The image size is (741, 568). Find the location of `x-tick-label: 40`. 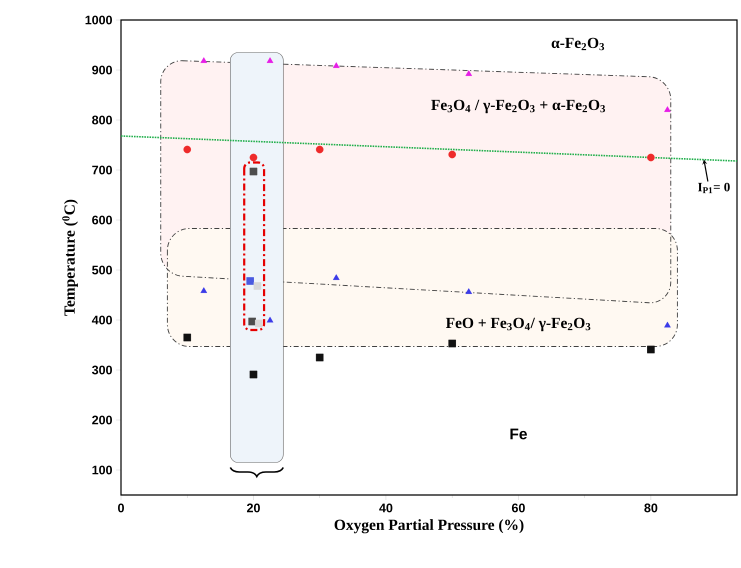

x-tick-label: 40 is located at coordinates (385, 508).